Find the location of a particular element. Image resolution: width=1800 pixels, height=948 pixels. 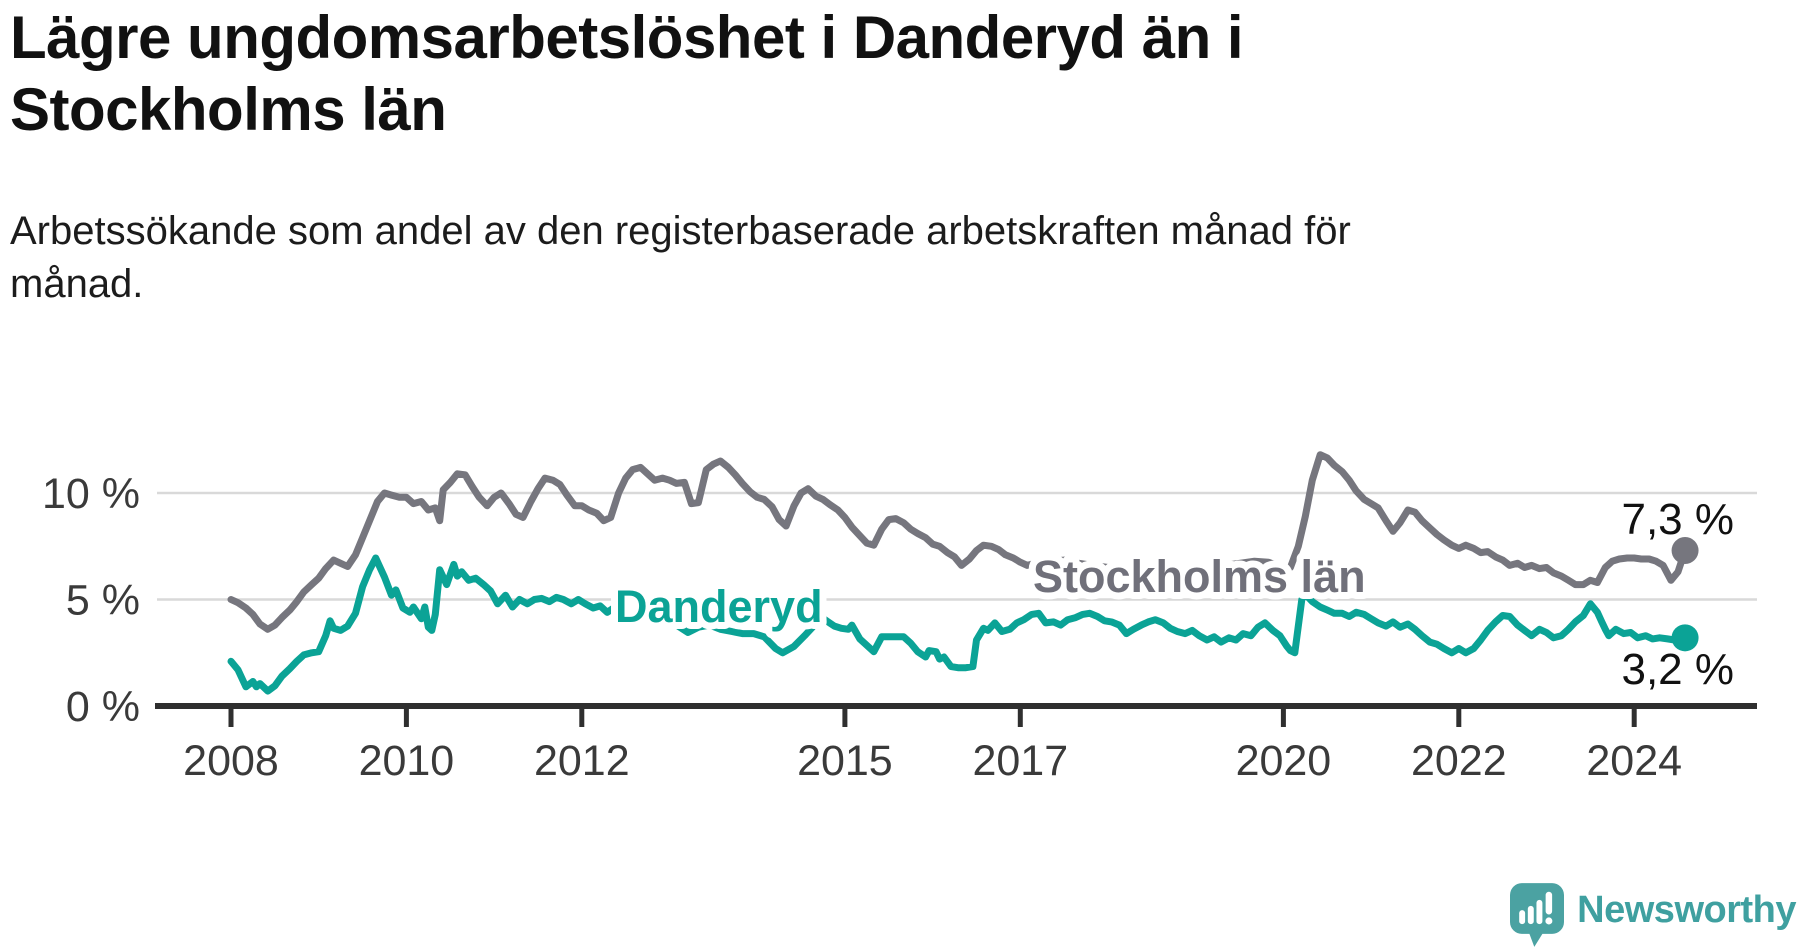

x-tick-label: 2012 is located at coordinates (582, 761).